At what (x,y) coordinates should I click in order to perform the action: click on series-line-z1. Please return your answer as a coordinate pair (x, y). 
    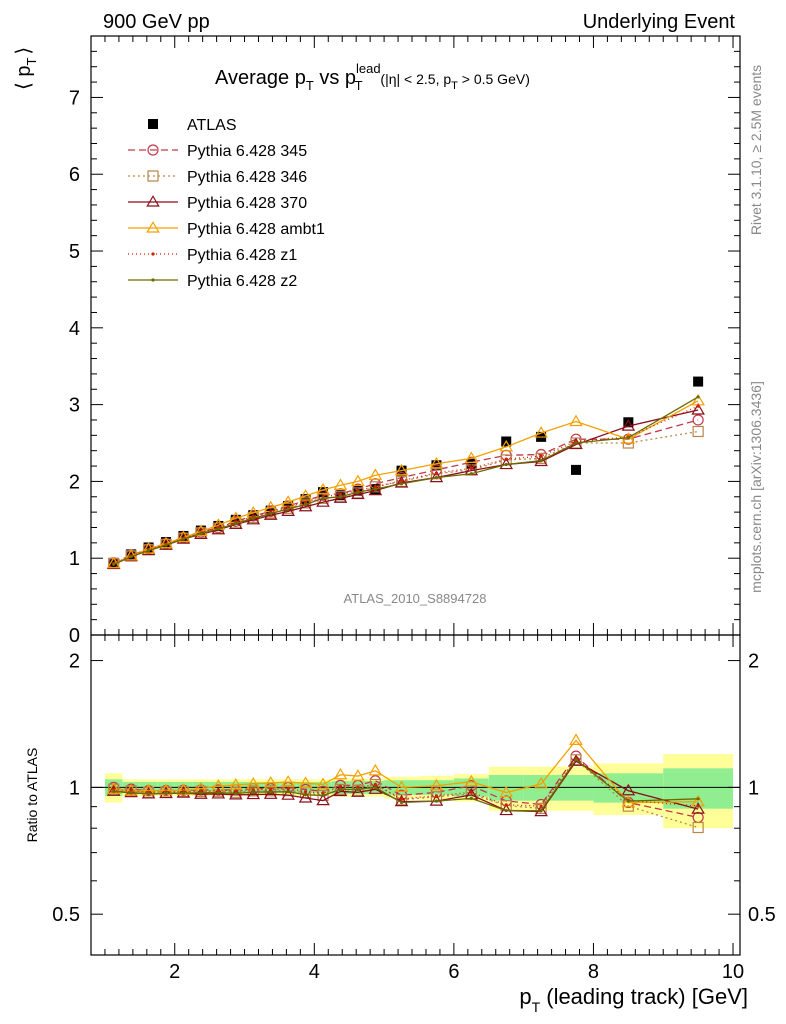
    Looking at the image, I should click on (406, 485).